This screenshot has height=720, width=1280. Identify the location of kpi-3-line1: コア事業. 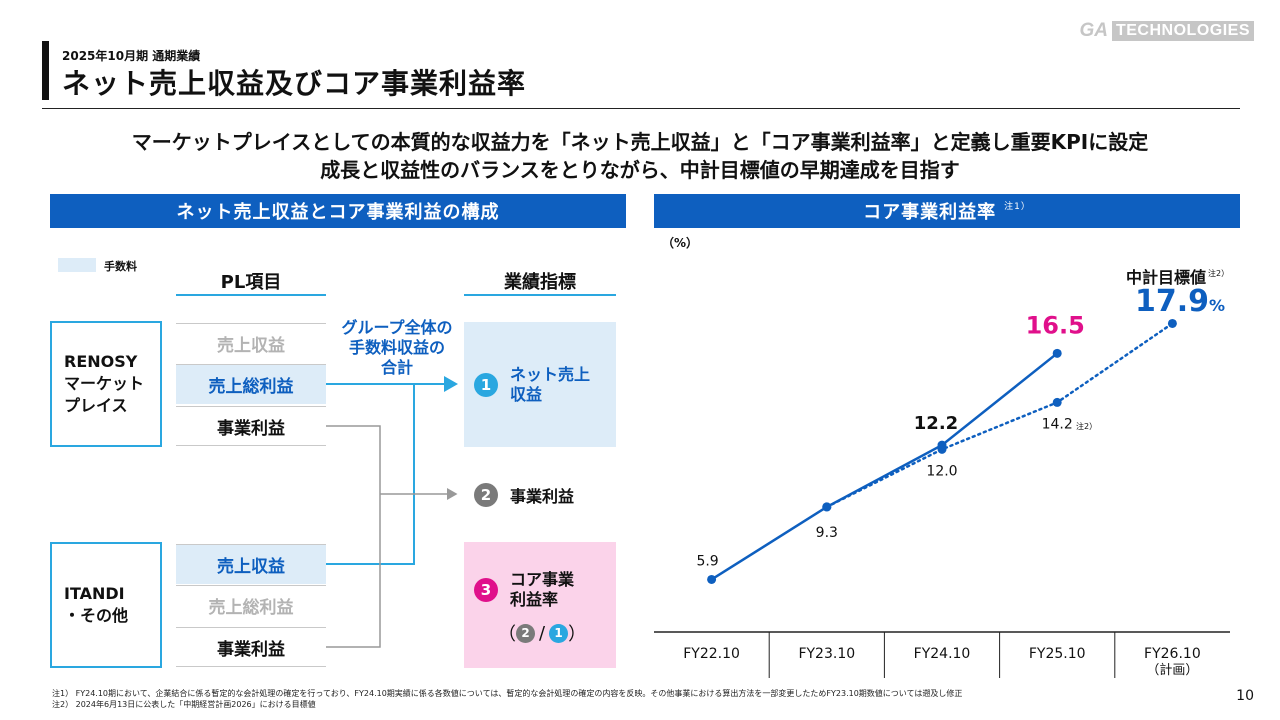
(542, 579).